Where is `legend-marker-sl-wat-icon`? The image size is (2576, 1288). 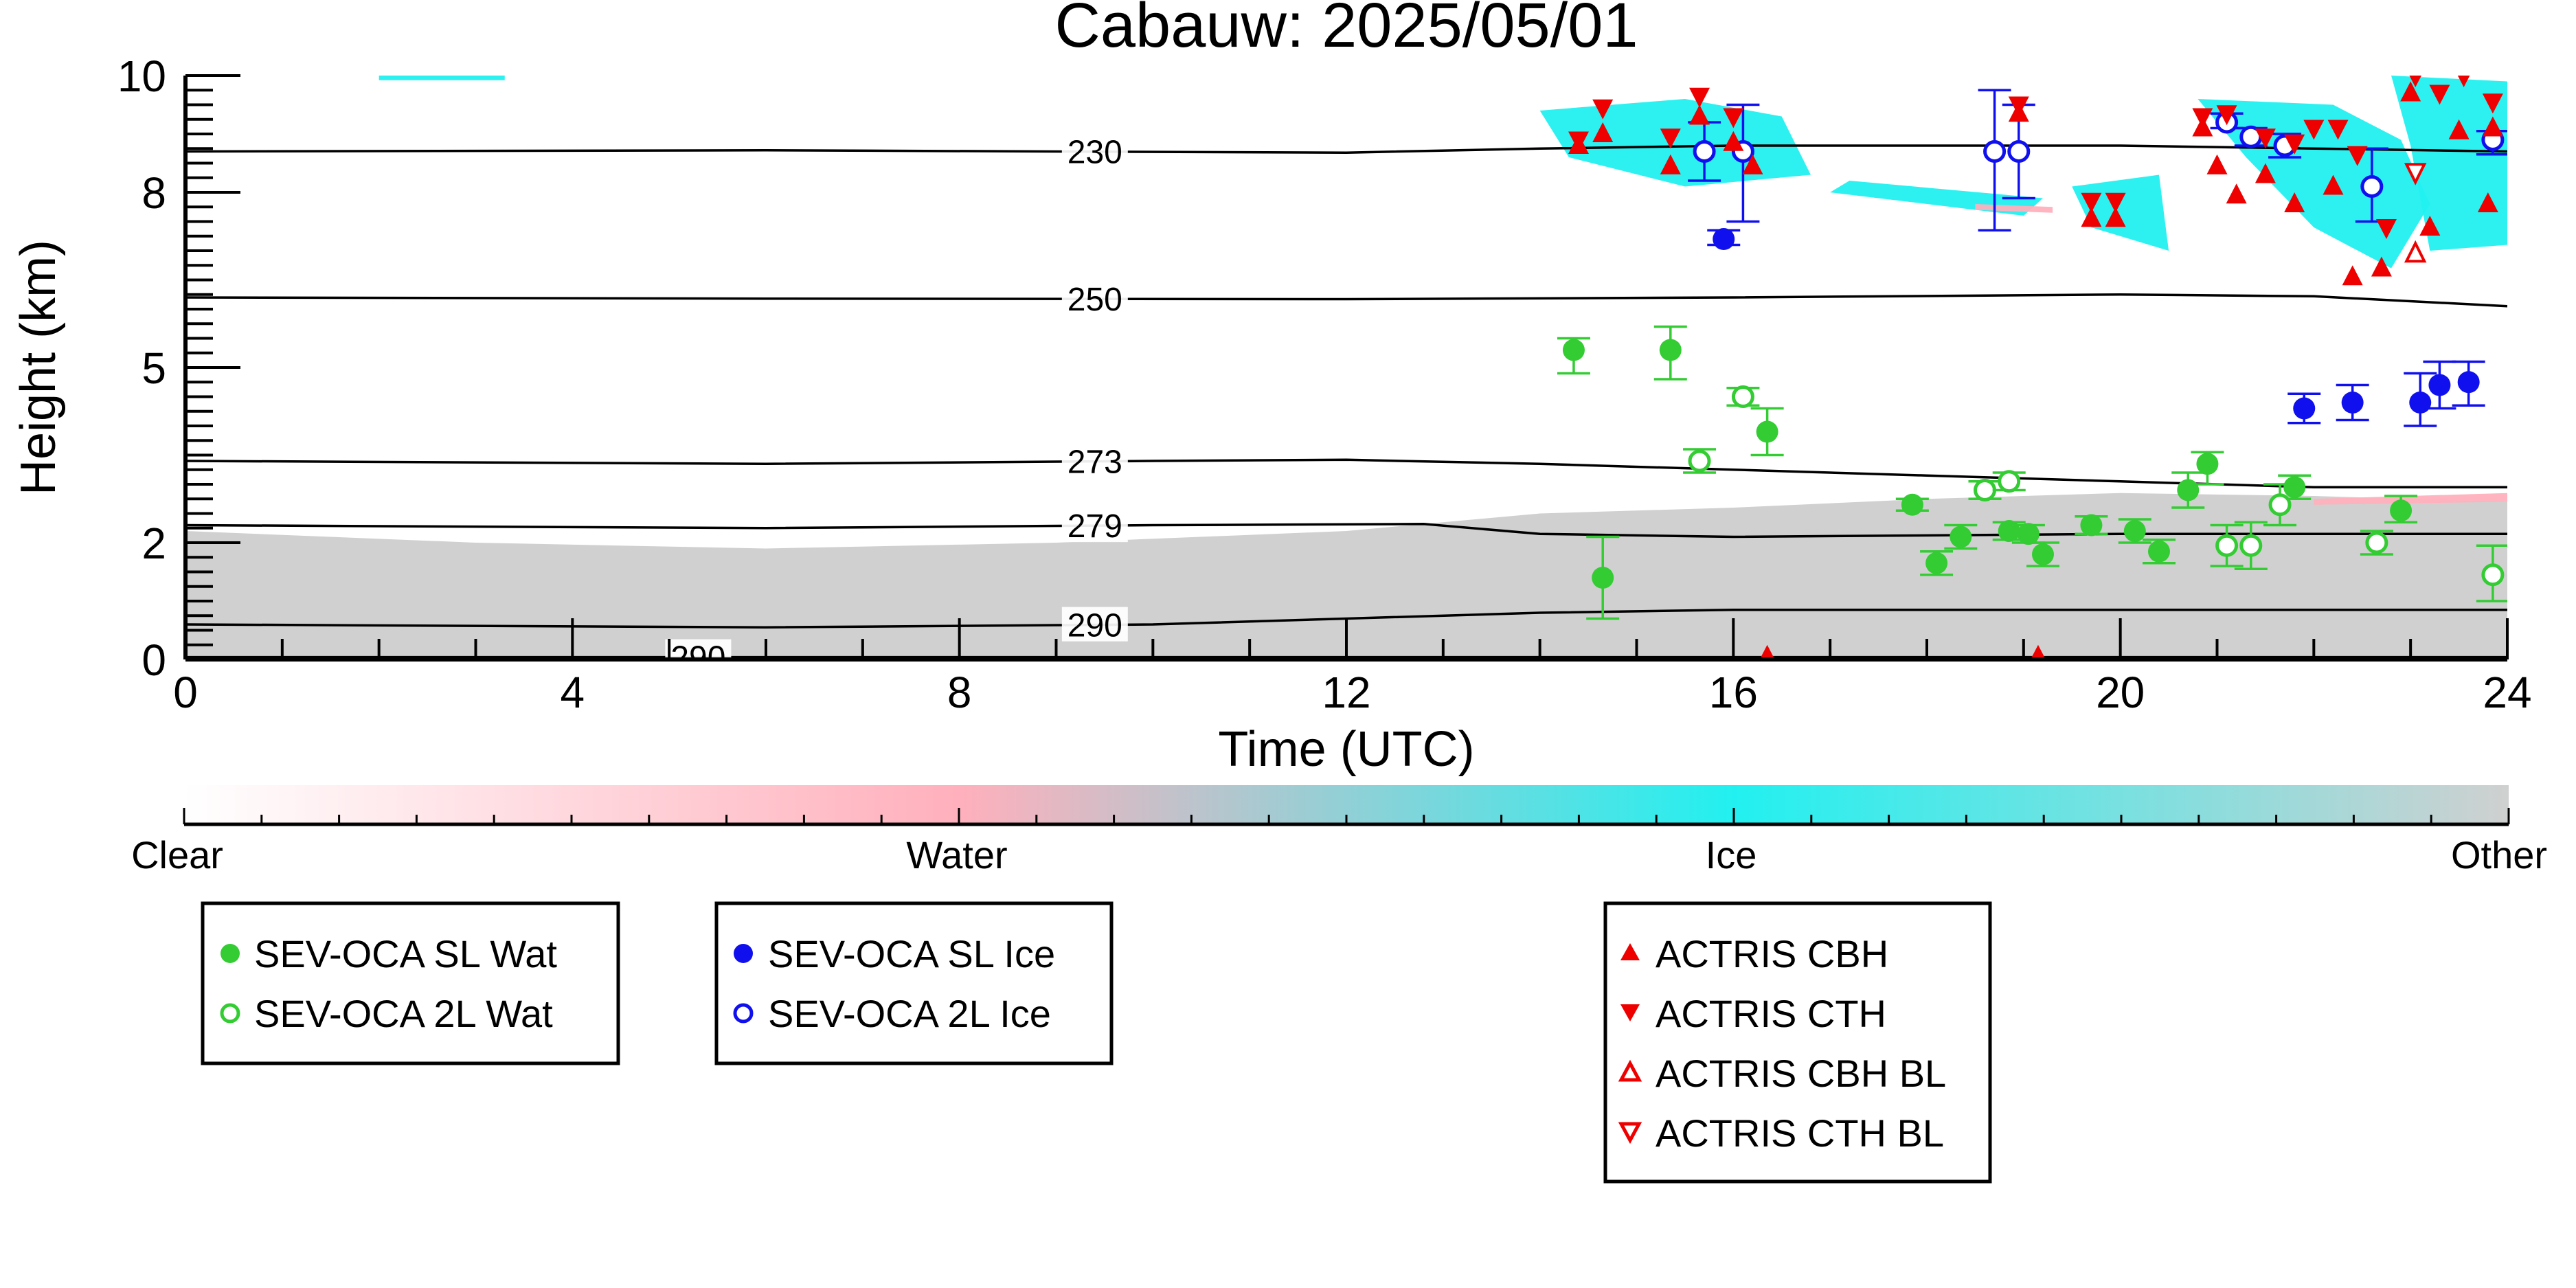
legend-marker-sl-wat-icon is located at coordinates (230, 953).